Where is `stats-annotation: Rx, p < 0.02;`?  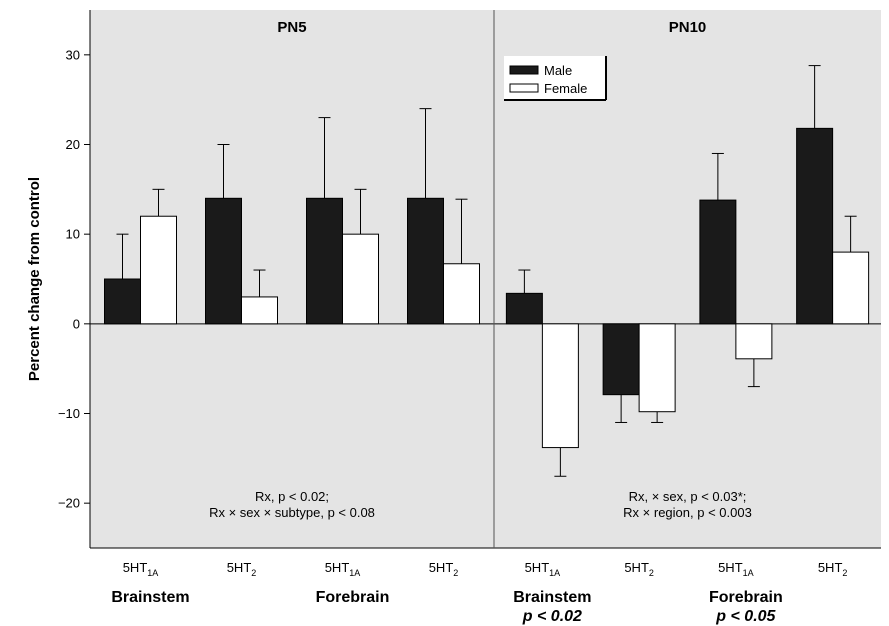
stats-annotation: Rx, p < 0.02; is located at coordinates (292, 496).